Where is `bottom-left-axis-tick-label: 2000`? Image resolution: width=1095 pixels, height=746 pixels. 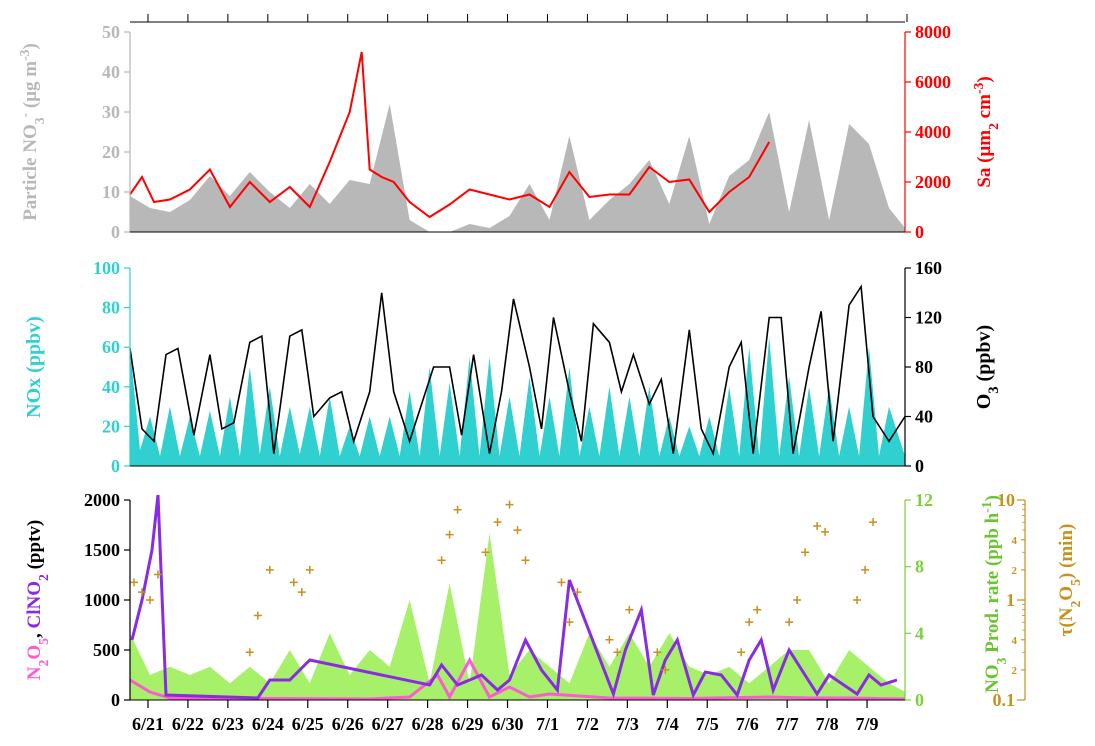 bottom-left-axis-tick-label: 2000 is located at coordinates (102, 500).